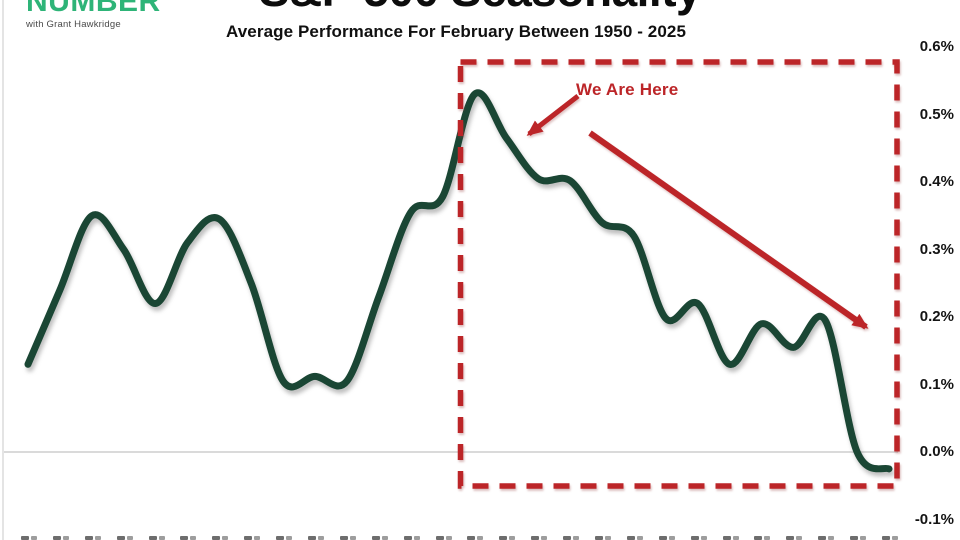  I want to click on y-axis-tick-label: 0.0%, so click(936, 451).